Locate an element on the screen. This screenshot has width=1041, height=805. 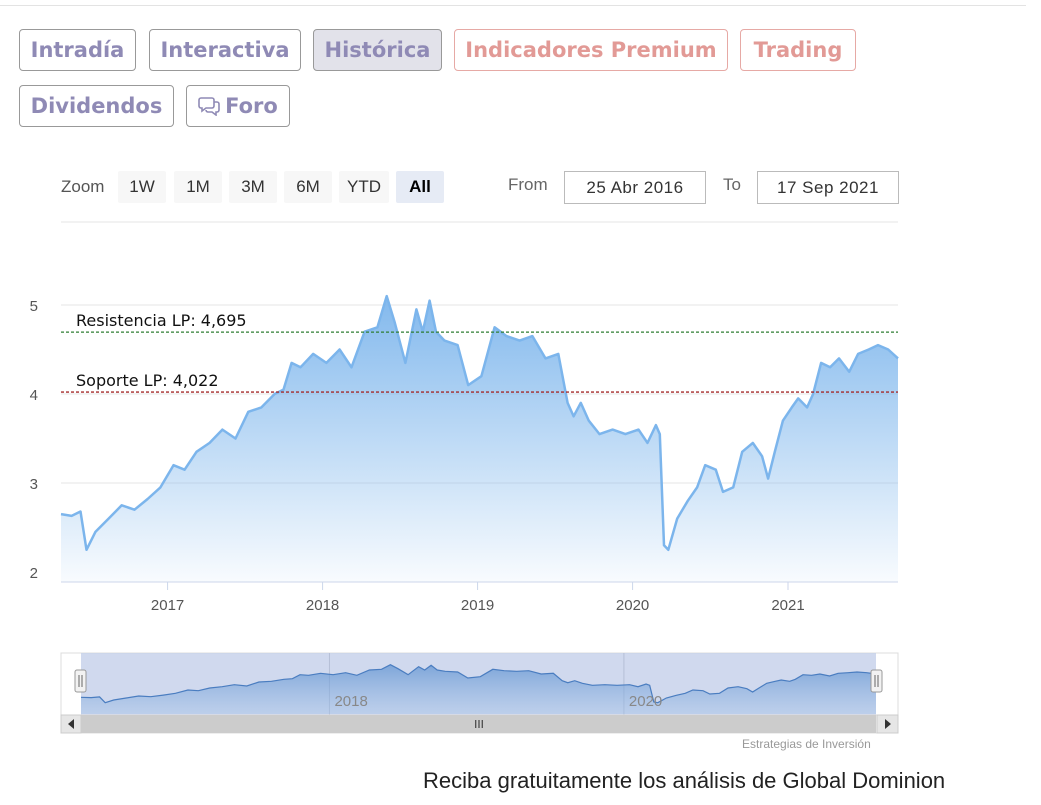
scrollbar-left-arrow is located at coordinates (71, 724).